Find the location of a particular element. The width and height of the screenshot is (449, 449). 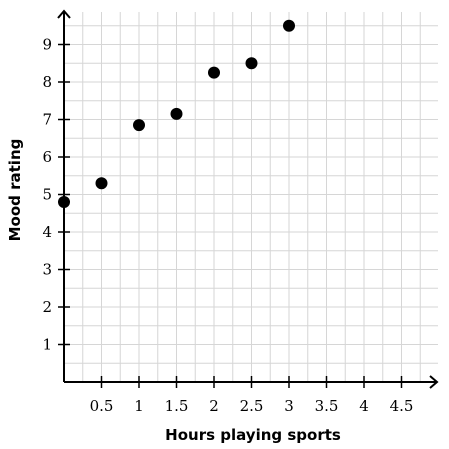

x-tick-label: 4.5 is located at coordinates (402, 406).